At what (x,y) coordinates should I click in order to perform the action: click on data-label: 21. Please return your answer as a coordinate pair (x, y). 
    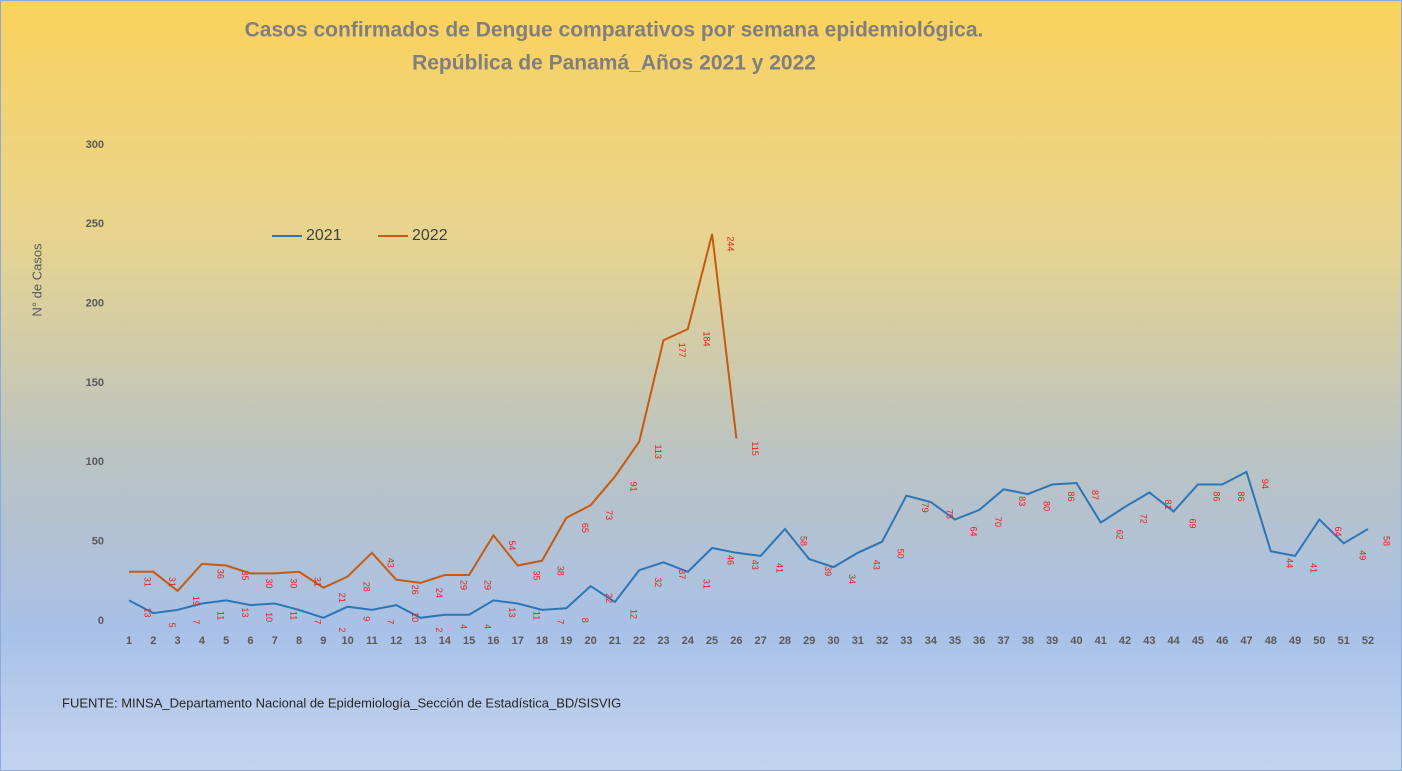
    Looking at the image, I should click on (342, 598).